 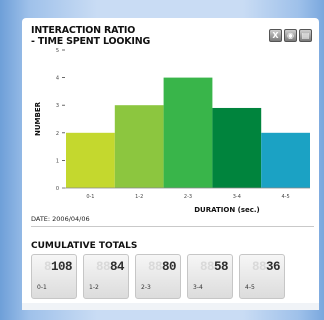 I want to click on divider, so click(x=172, y=226).